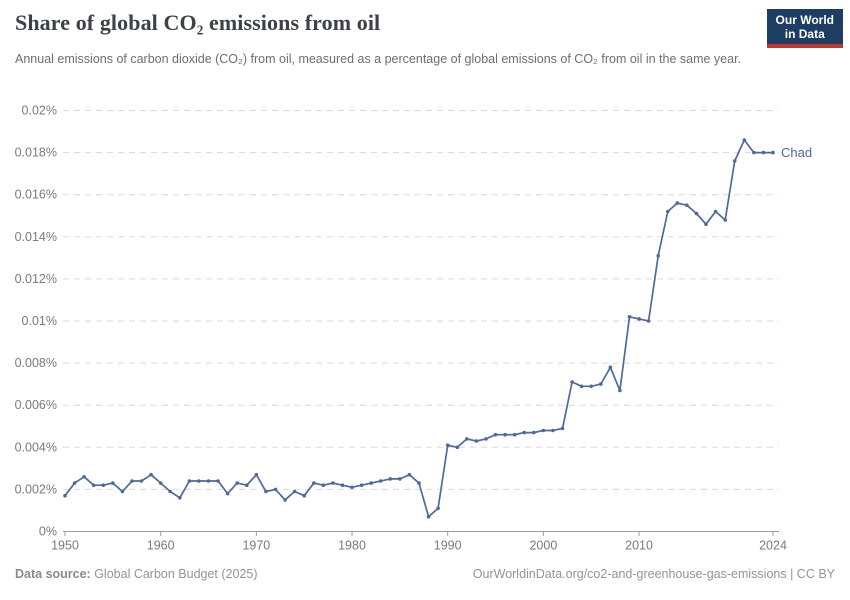 Image resolution: width=850 pixels, height=600 pixels. I want to click on svg-text: 0%, so click(48, 532).